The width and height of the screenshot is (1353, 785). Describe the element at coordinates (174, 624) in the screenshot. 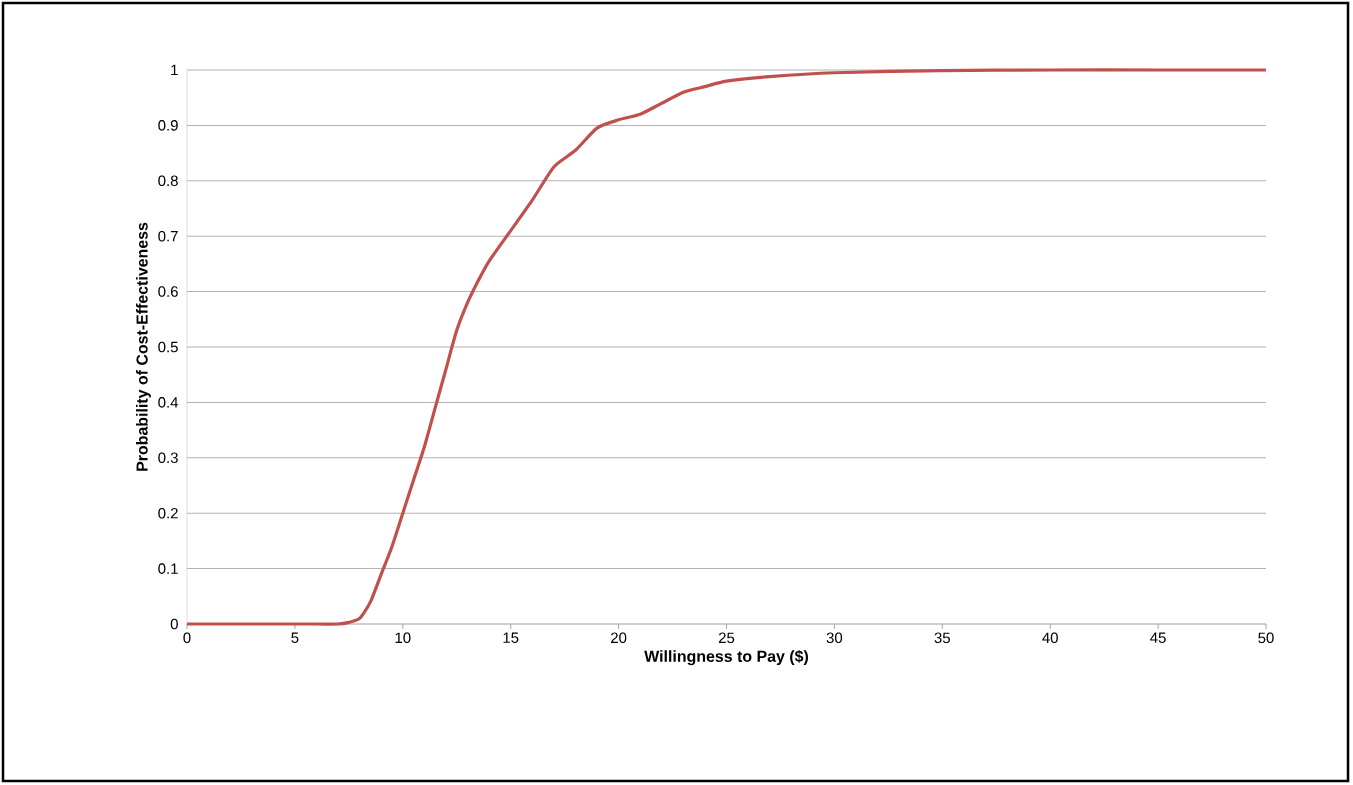

I see `y-tick-label: 0` at that location.